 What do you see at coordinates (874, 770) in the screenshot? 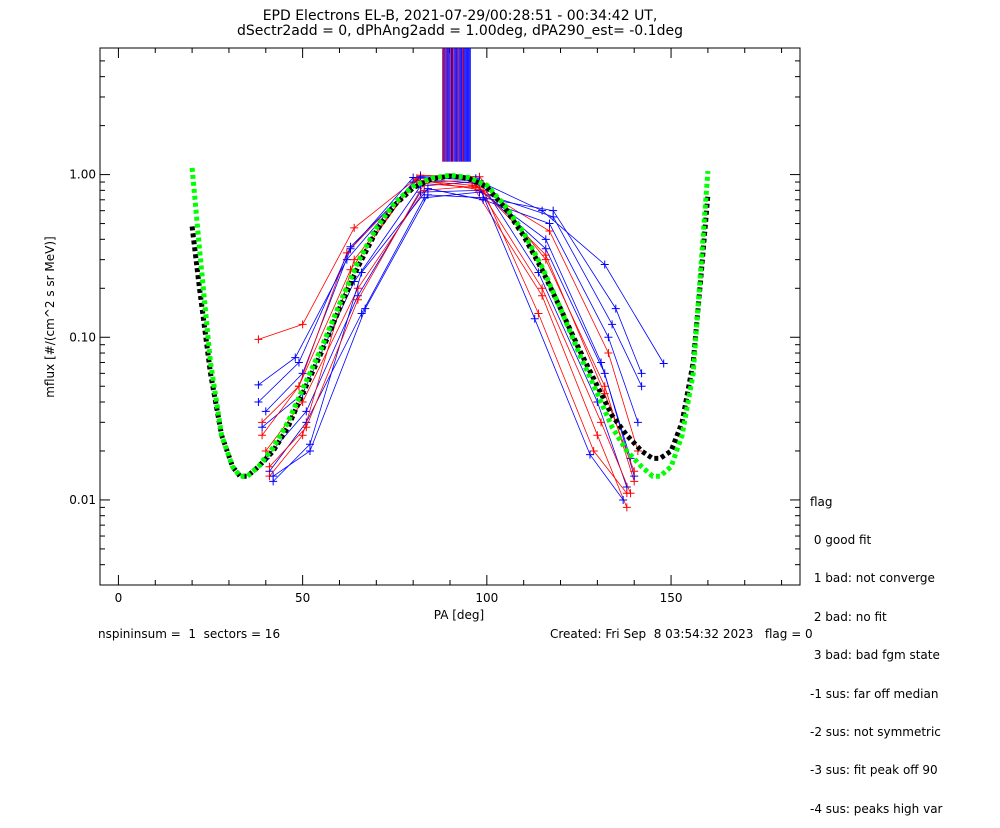
I see `legend-item: -3 sus: fit peak off 90` at bounding box center [874, 770].